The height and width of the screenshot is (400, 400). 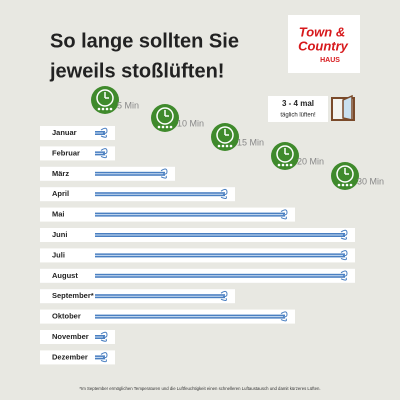 What do you see at coordinates (136, 71) in the screenshot?
I see `title: jeweils stoßlüften!` at bounding box center [136, 71].